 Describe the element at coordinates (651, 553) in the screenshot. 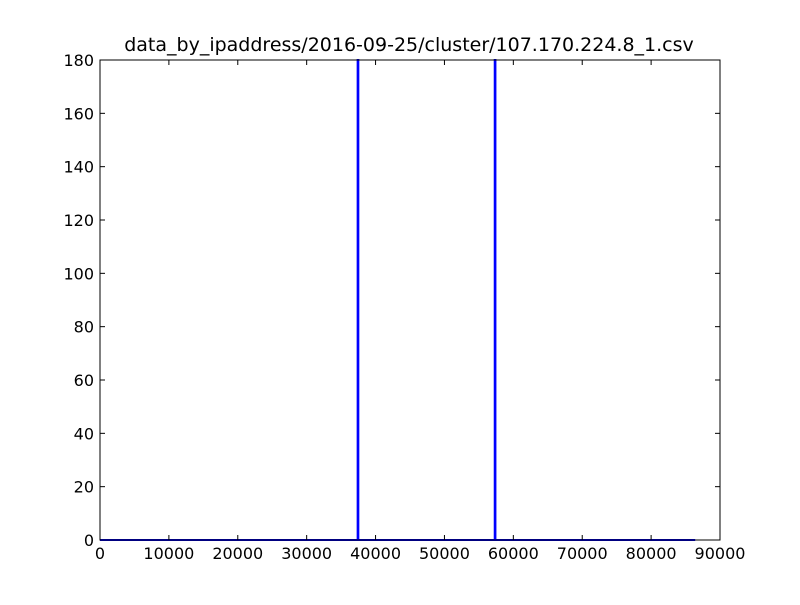

I see `x-tick-label: 80000` at that location.